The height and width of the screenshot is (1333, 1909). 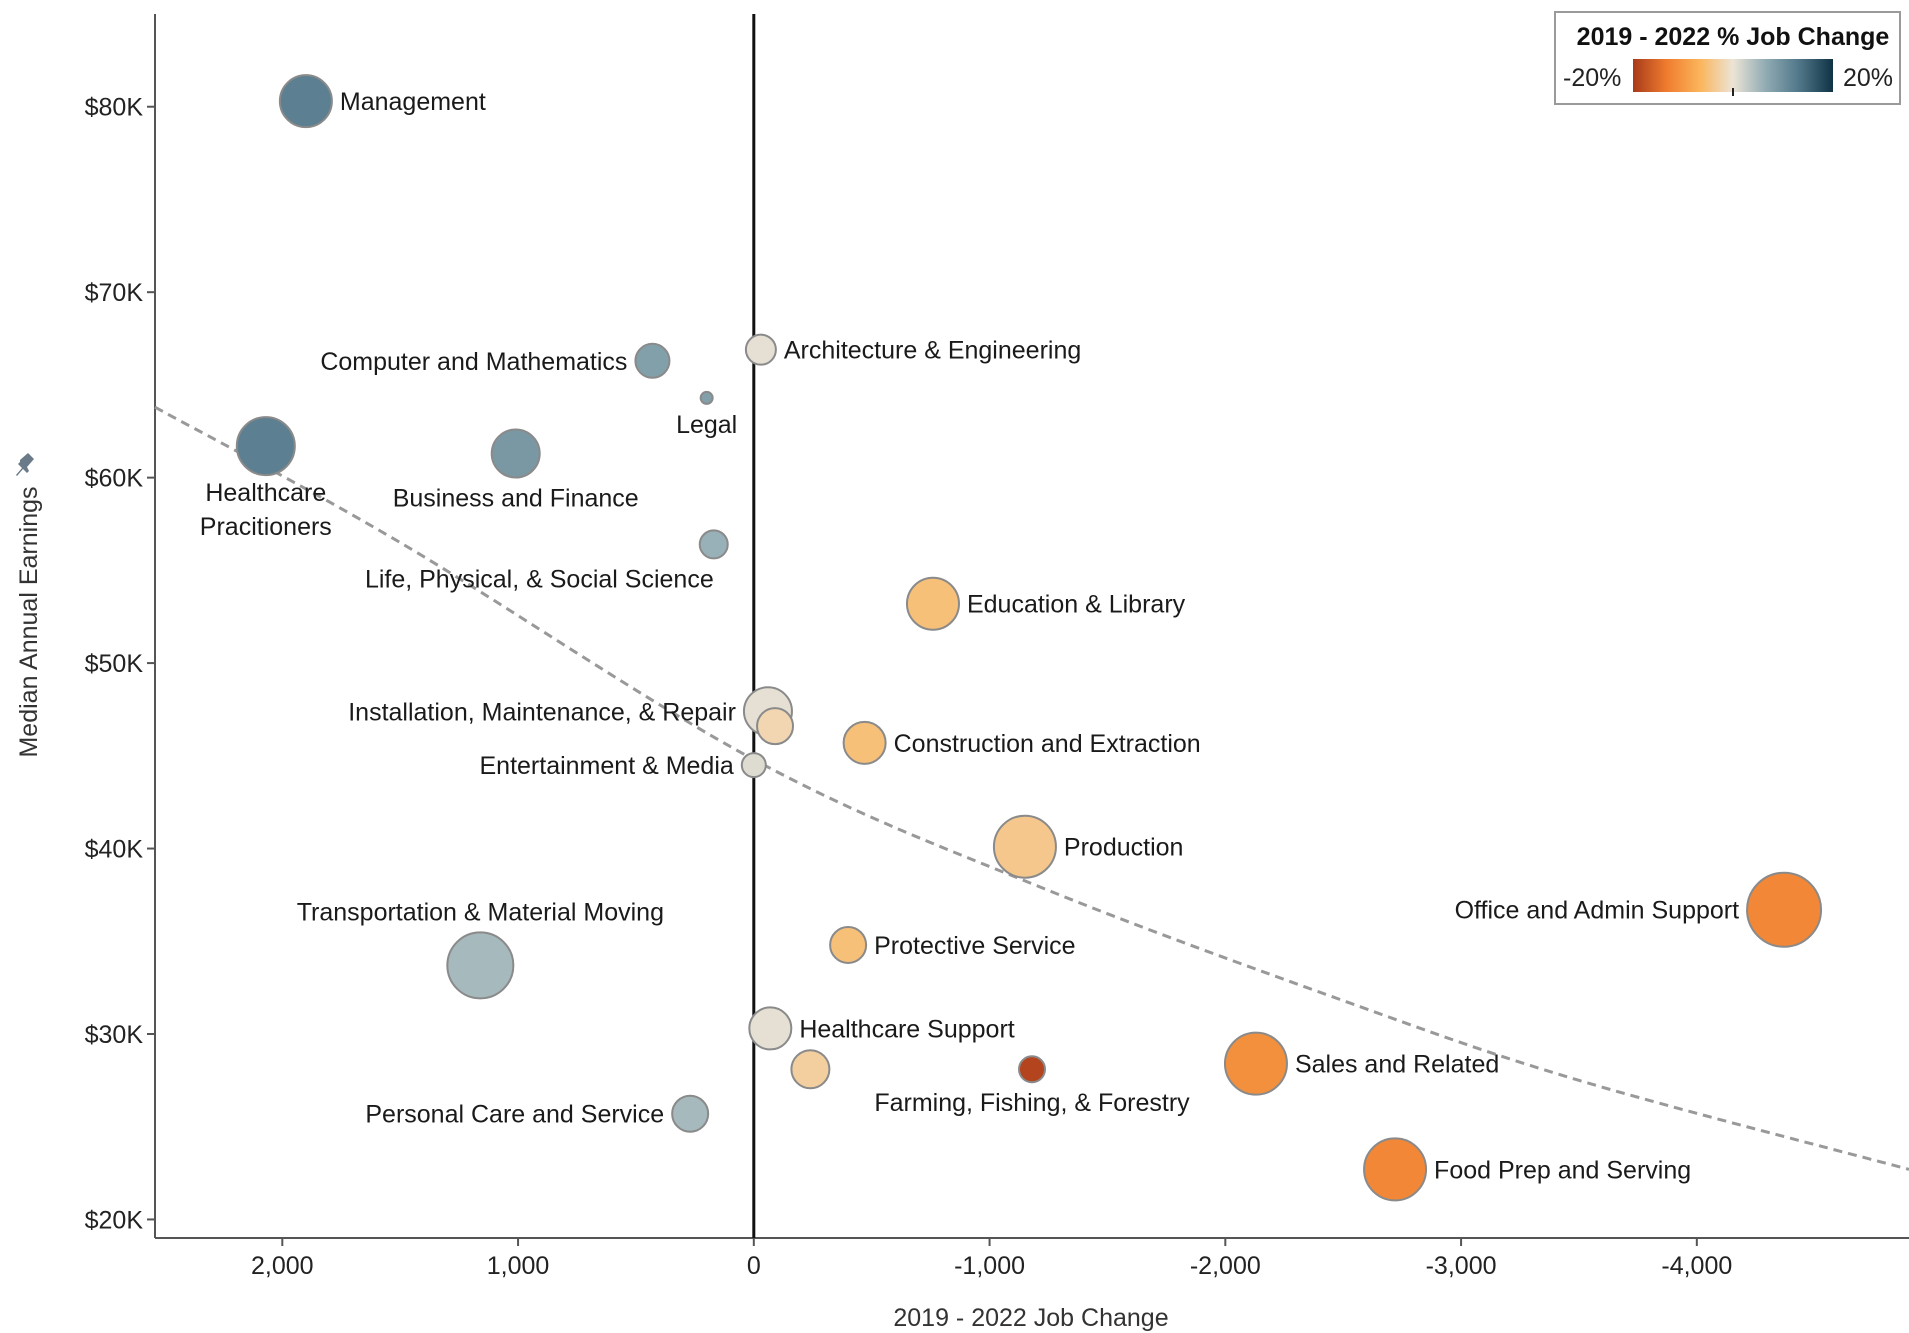 What do you see at coordinates (25, 464) in the screenshot?
I see `pin-icon` at bounding box center [25, 464].